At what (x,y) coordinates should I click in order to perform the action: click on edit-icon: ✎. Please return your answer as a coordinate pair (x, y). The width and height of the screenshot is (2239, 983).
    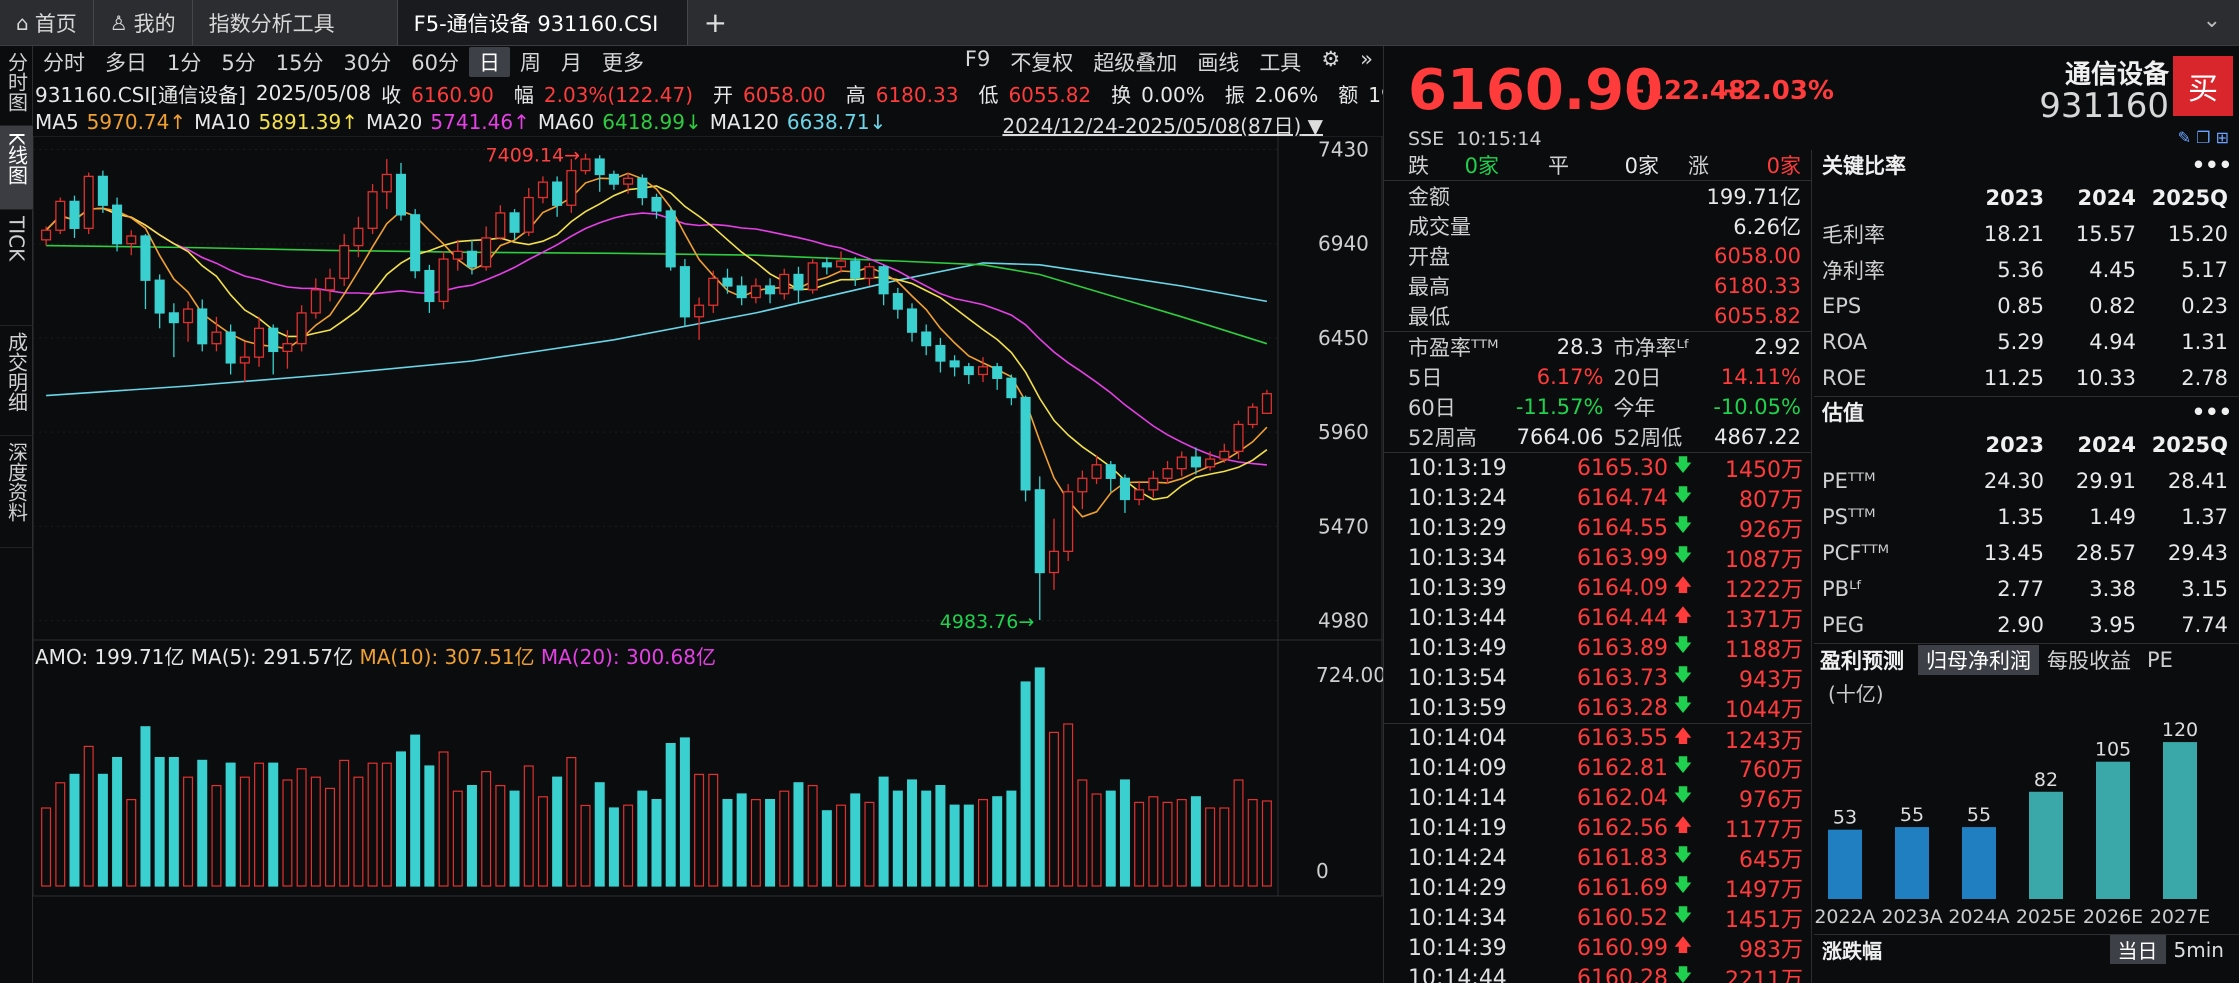
    Looking at the image, I should click on (2184, 137).